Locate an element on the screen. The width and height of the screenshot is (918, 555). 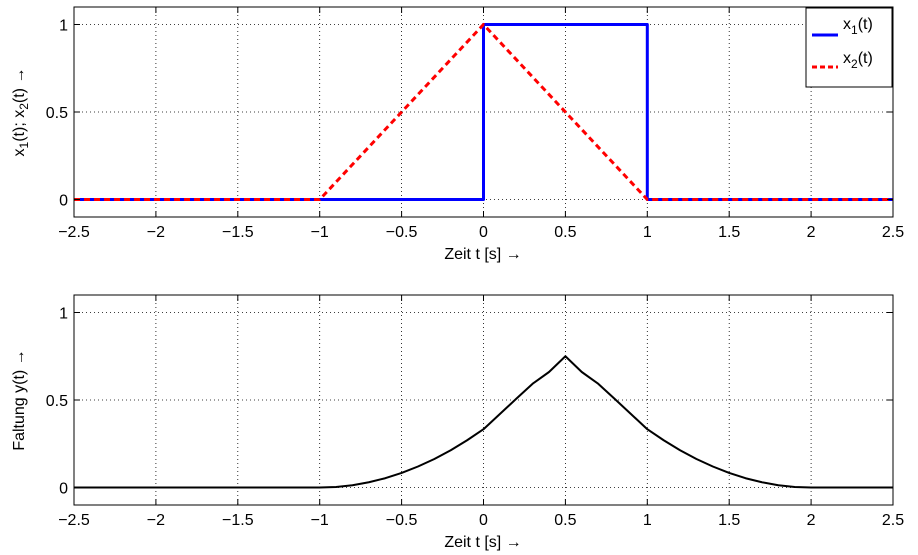
bottom-y-axis-label: Faltung y(t) → is located at coordinates (19, 399).